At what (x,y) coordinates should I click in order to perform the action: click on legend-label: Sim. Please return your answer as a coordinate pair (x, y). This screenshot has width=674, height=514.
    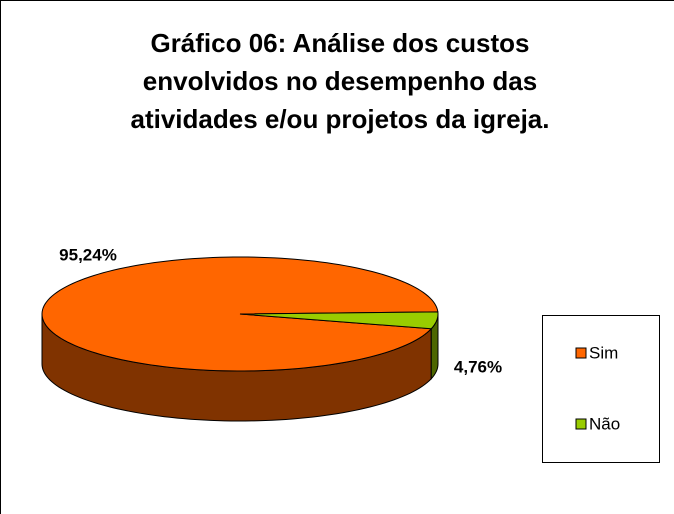
    Looking at the image, I should click on (603, 352).